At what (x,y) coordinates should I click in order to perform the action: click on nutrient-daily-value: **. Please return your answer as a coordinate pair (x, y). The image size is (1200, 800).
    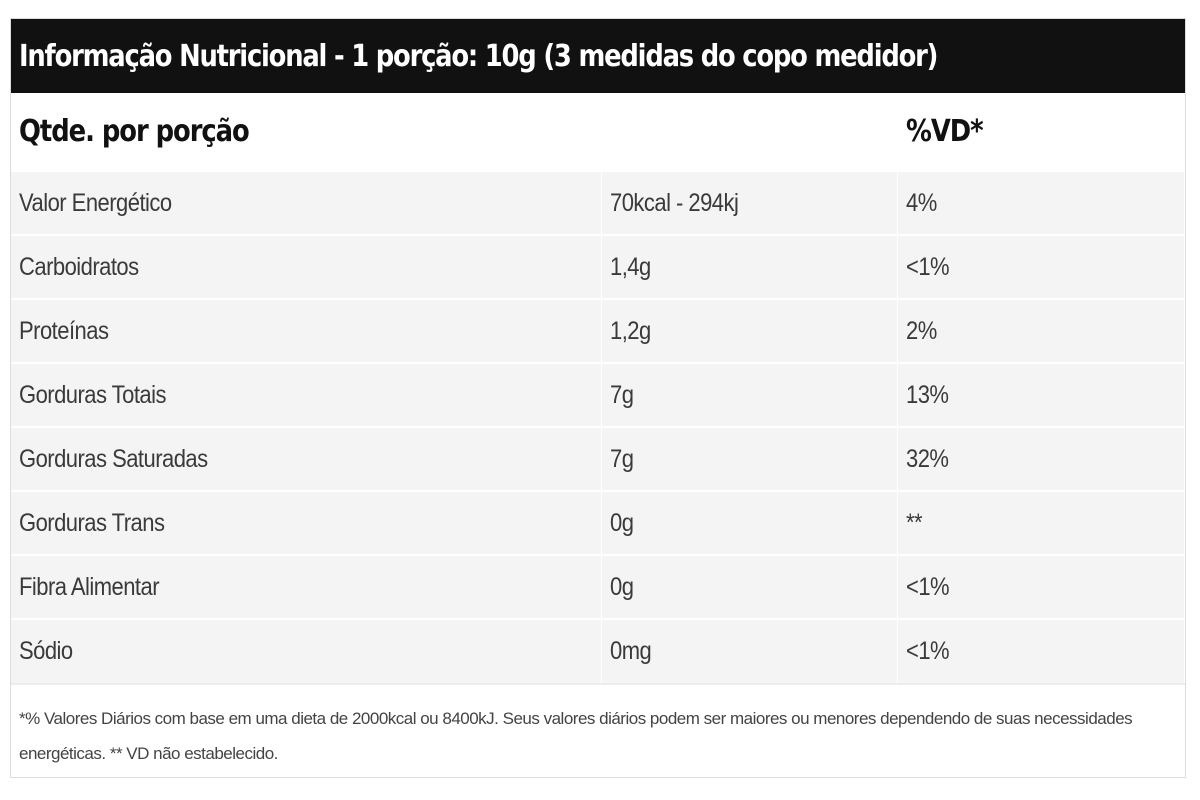
    Looking at the image, I should click on (1041, 522).